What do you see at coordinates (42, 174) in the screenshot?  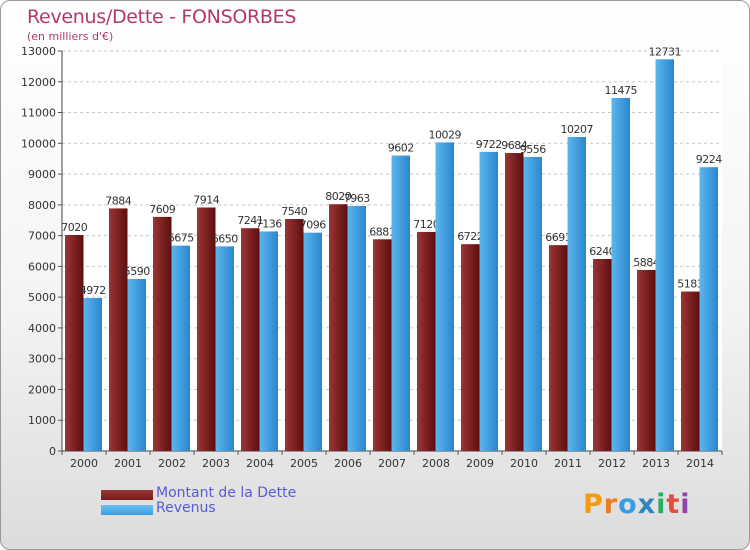 I see `y-tick-label: 9000` at bounding box center [42, 174].